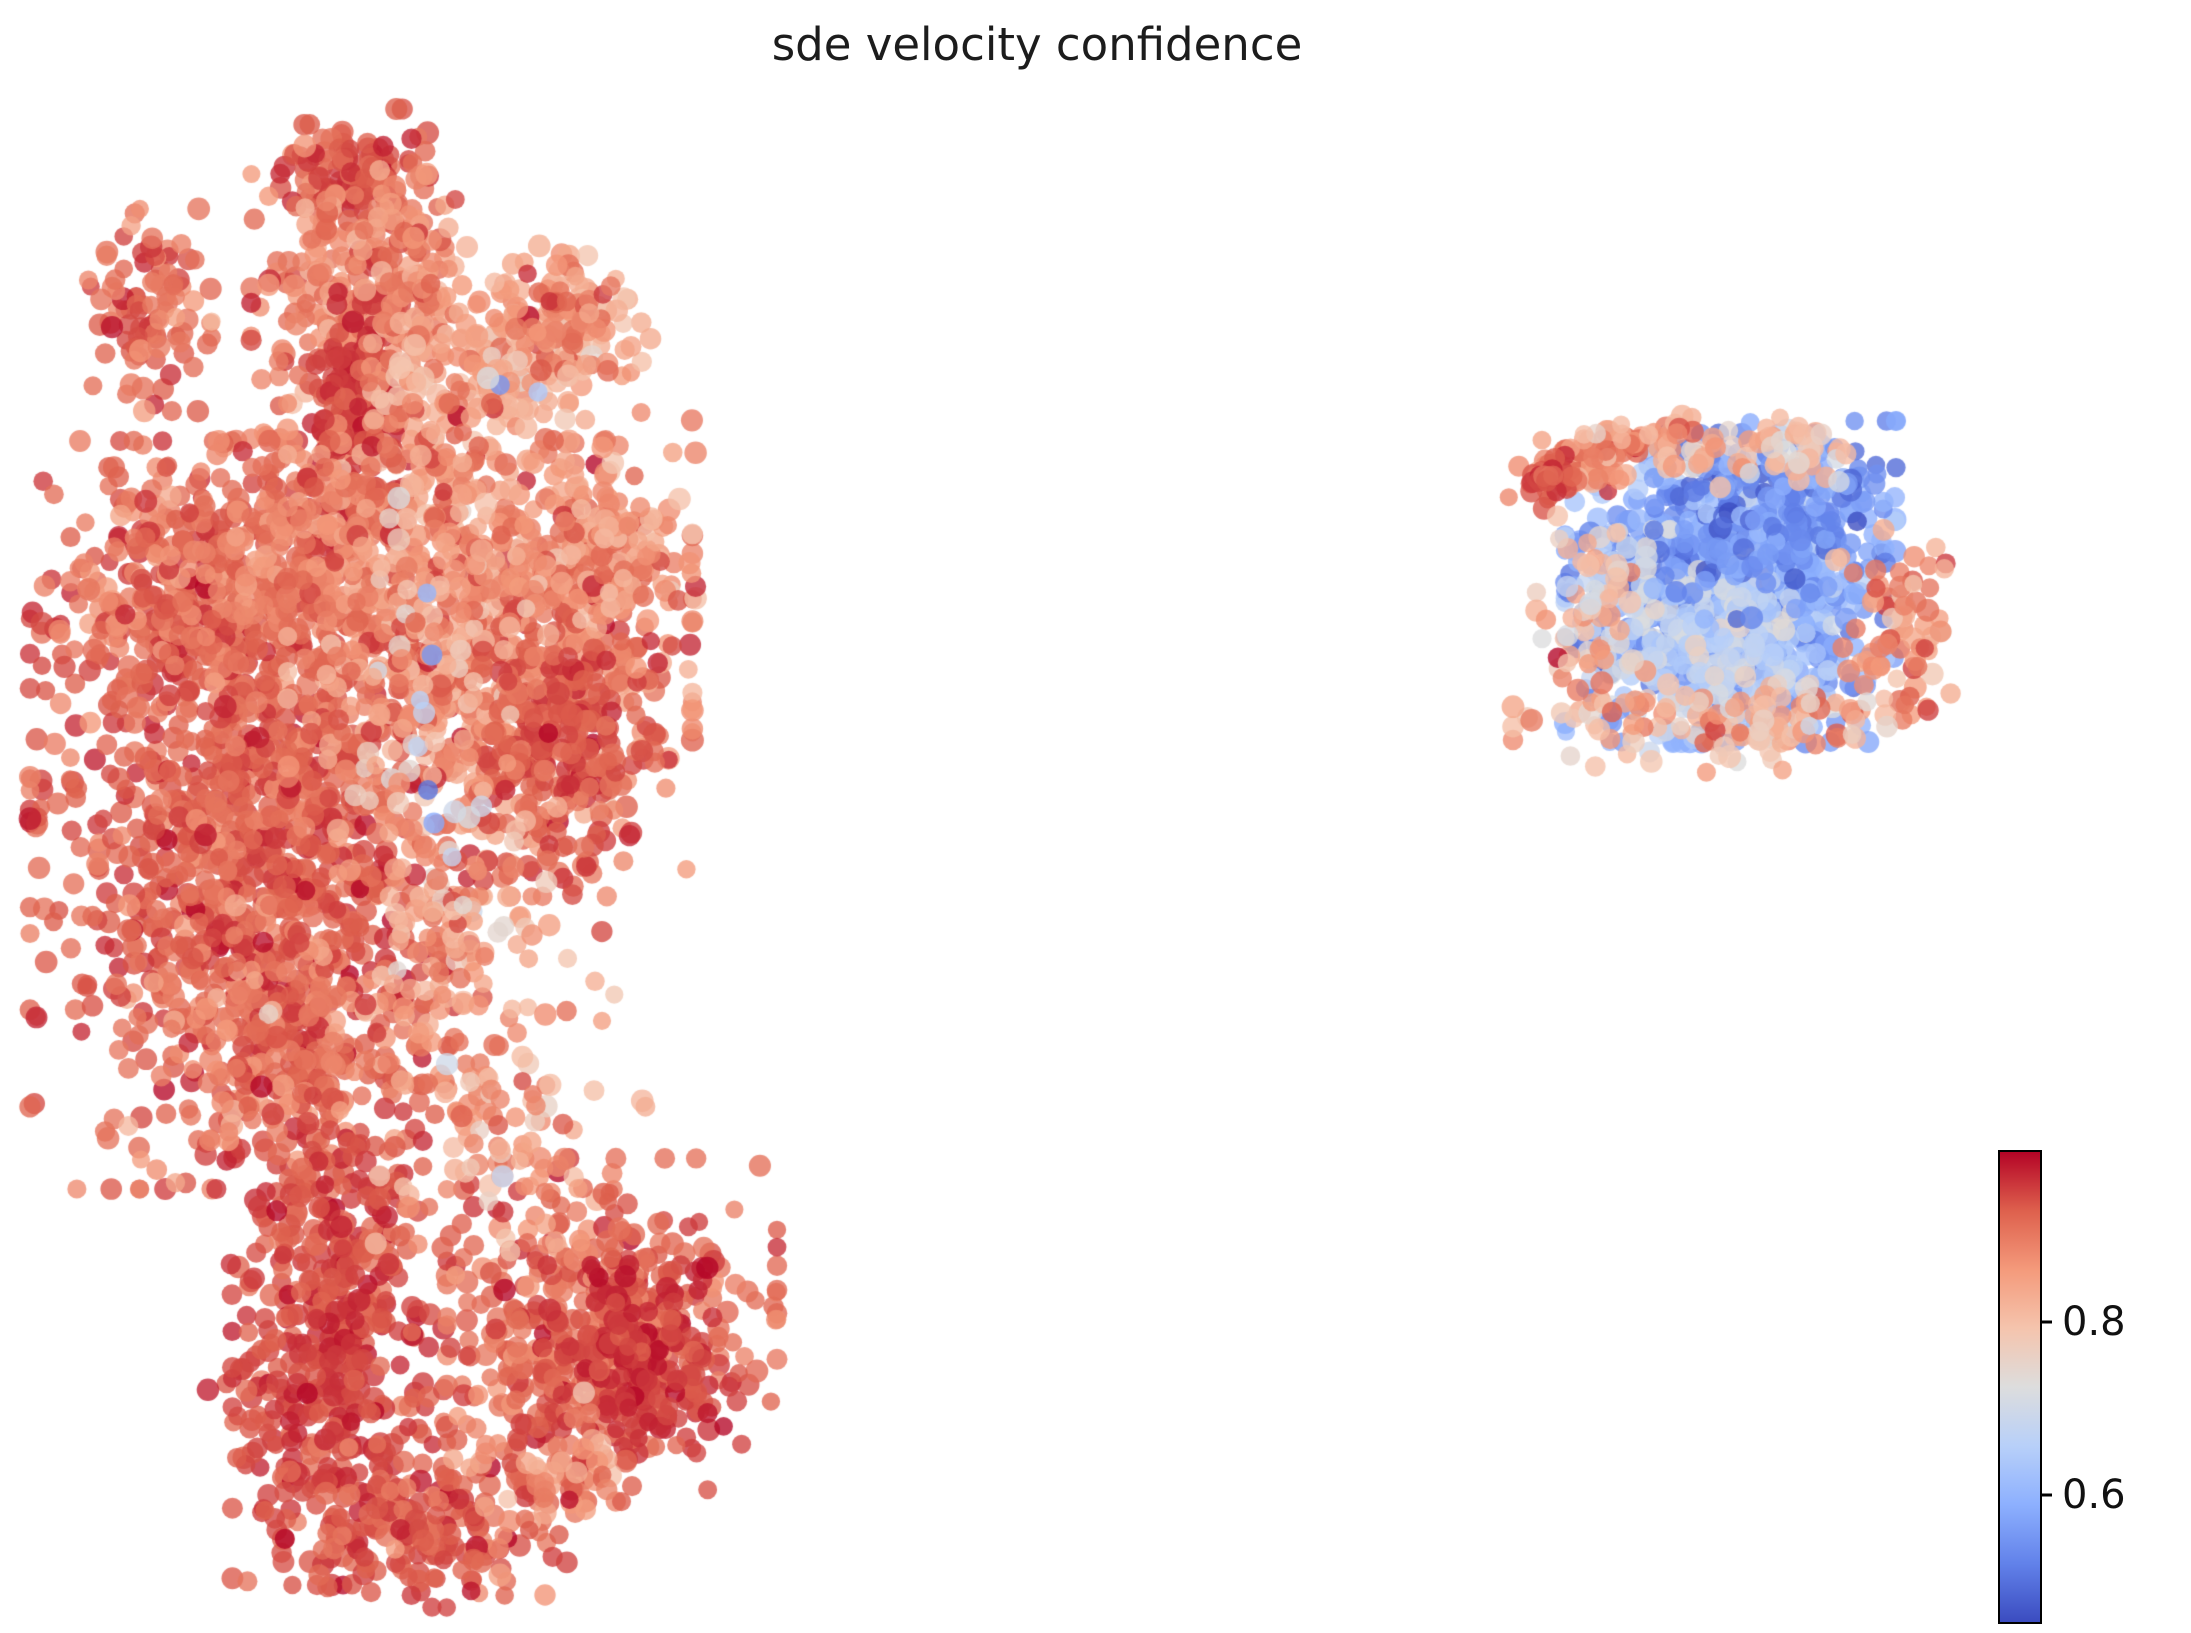 This screenshot has width=2191, height=1633. Describe the element at coordinates (2062, 1387) in the screenshot. I see `colorbar: 0.8 0.6` at that location.